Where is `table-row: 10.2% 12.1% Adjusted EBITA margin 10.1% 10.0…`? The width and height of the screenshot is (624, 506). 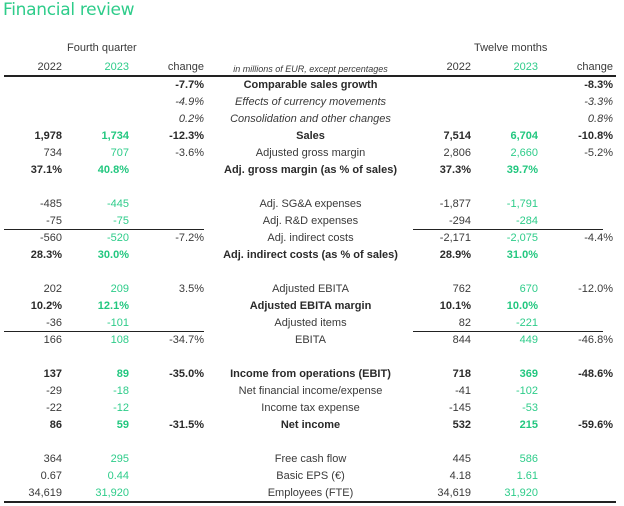 table-row: 10.2% 12.1% Adjusted EBITA margin 10.1% 10.0… is located at coordinates (312, 306).